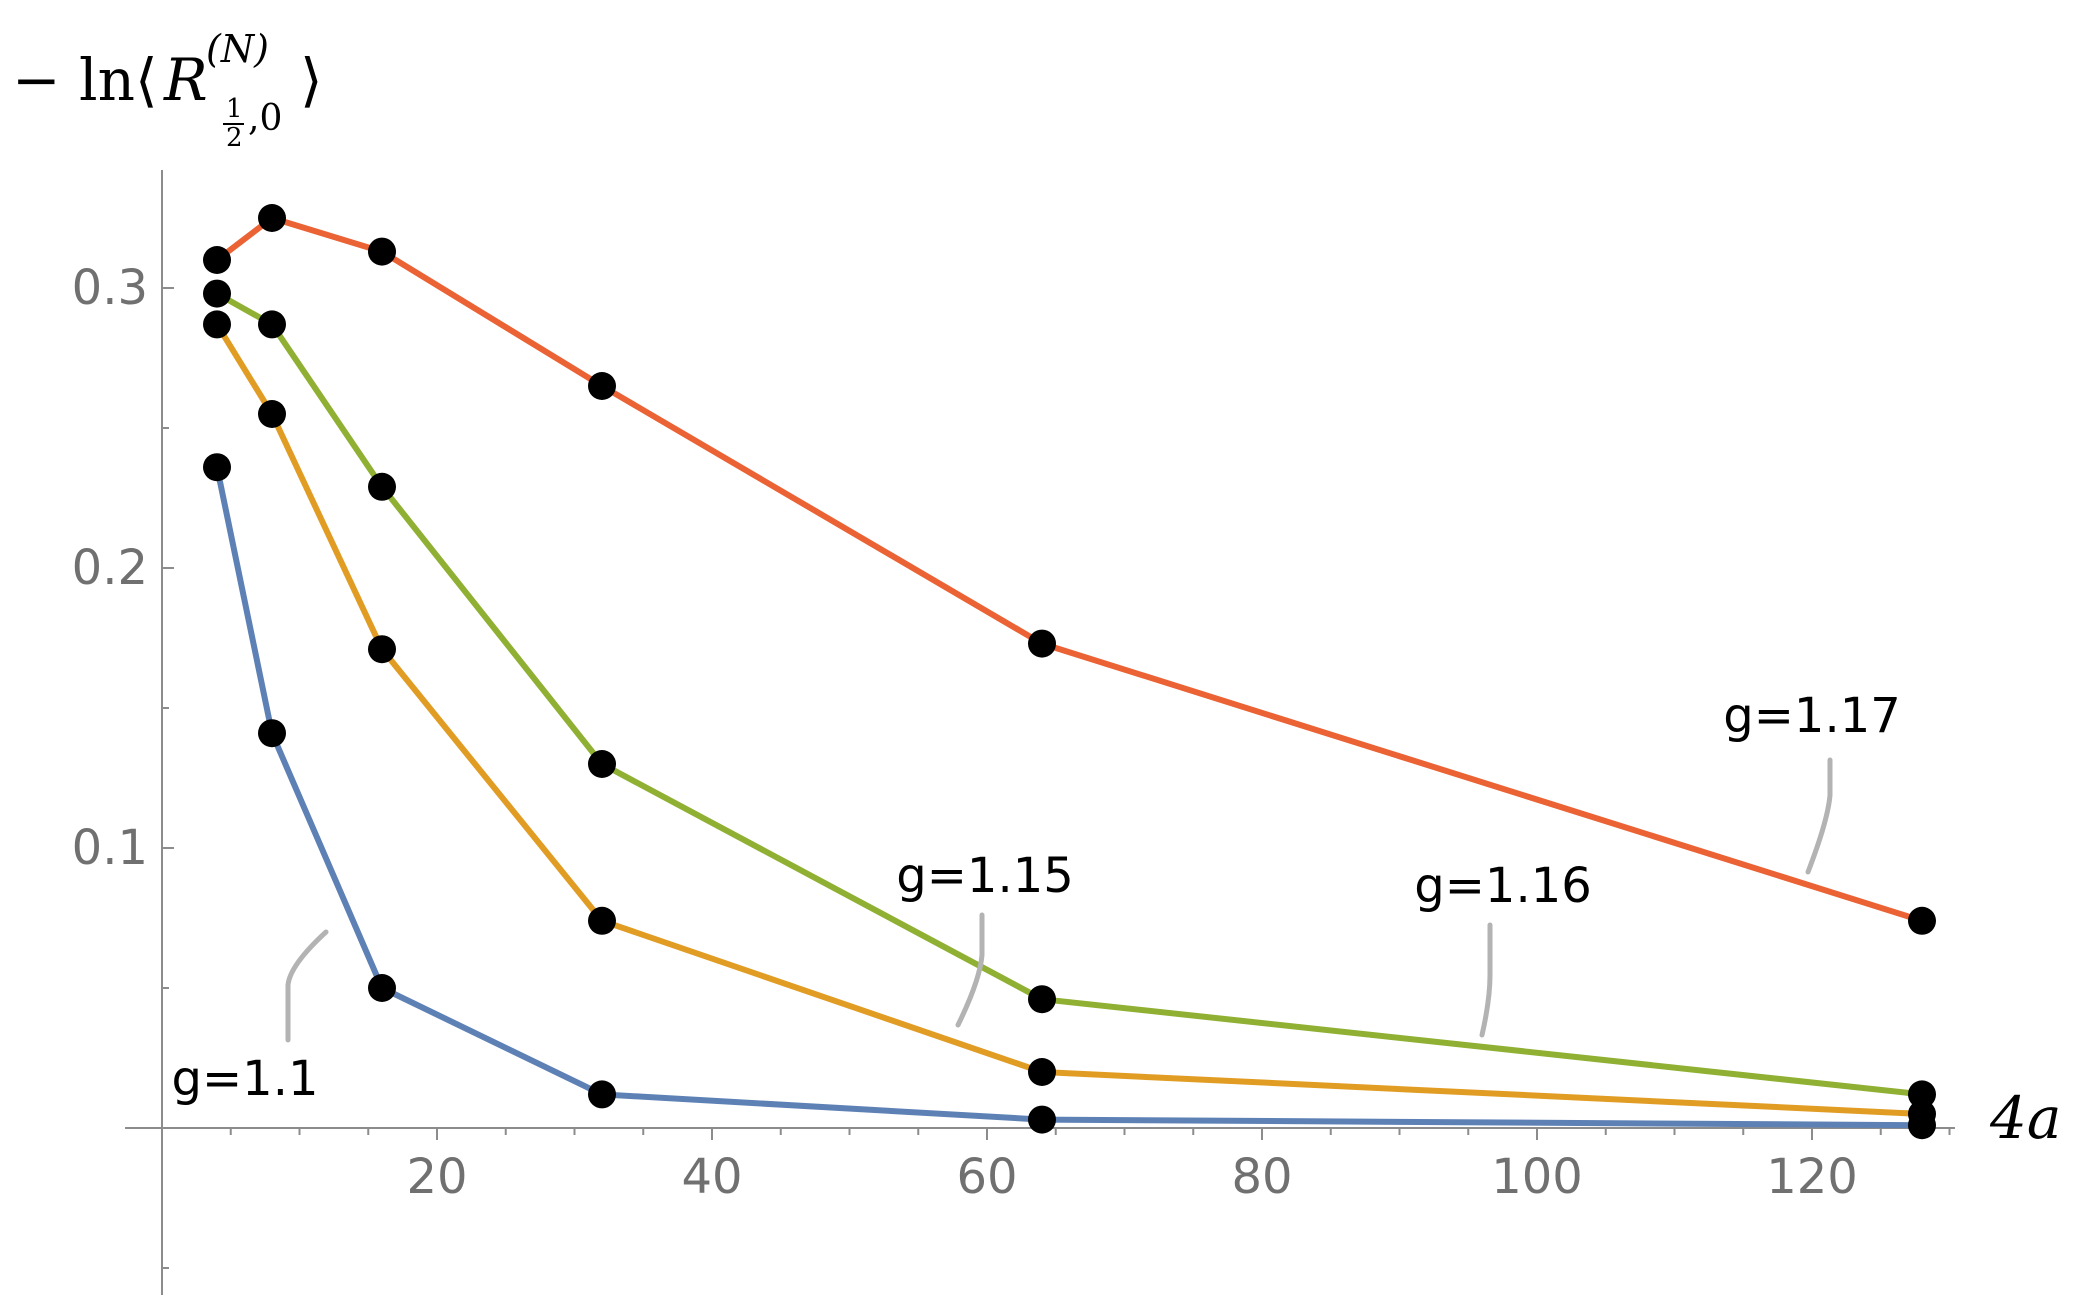 This screenshot has width=2077, height=1310. What do you see at coordinates (1812, 1177) in the screenshot?
I see `x-tick-label: 120` at bounding box center [1812, 1177].